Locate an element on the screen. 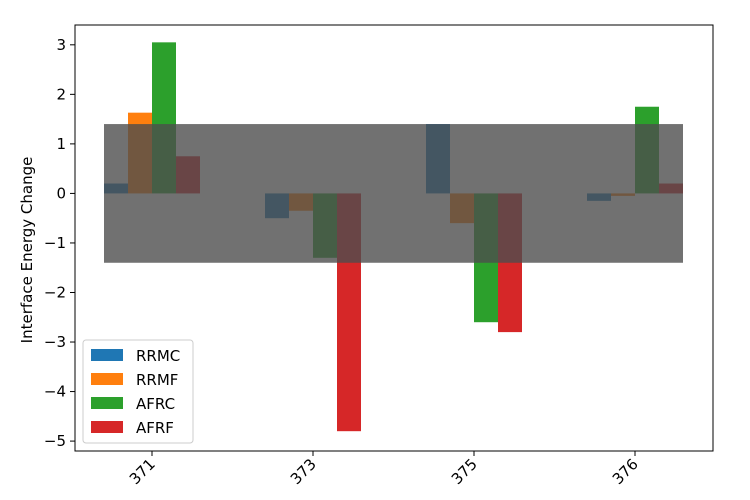  y-tick-label: −5 is located at coordinates (55, 441).